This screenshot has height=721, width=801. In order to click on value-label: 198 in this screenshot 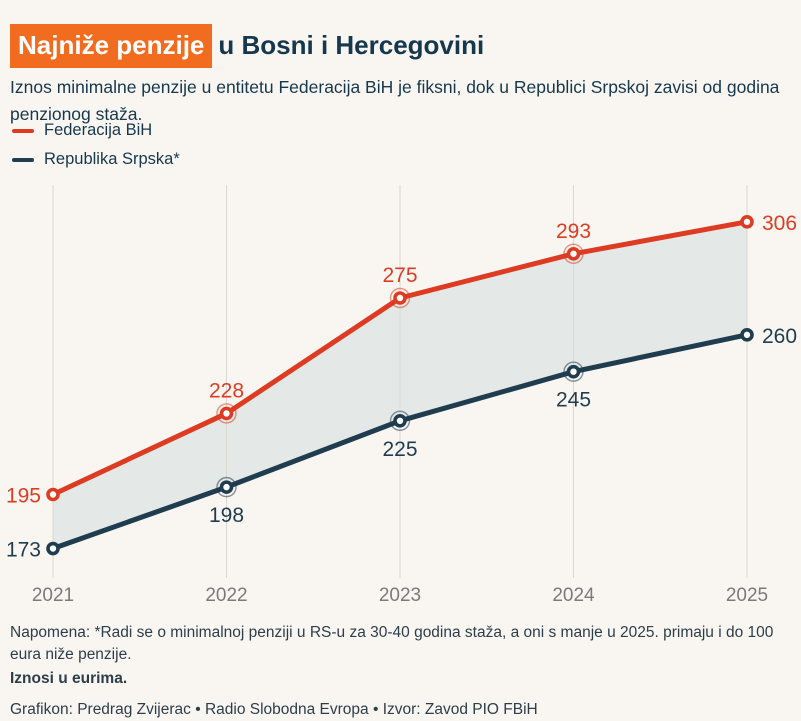, I will do `click(226, 515)`.